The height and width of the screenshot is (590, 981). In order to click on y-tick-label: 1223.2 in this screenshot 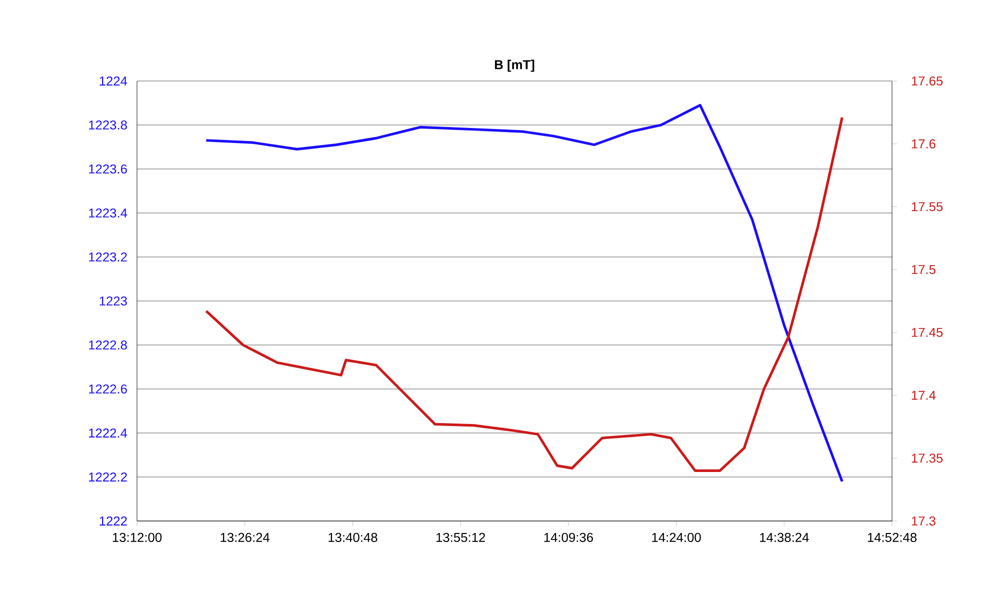, I will do `click(108, 257)`.